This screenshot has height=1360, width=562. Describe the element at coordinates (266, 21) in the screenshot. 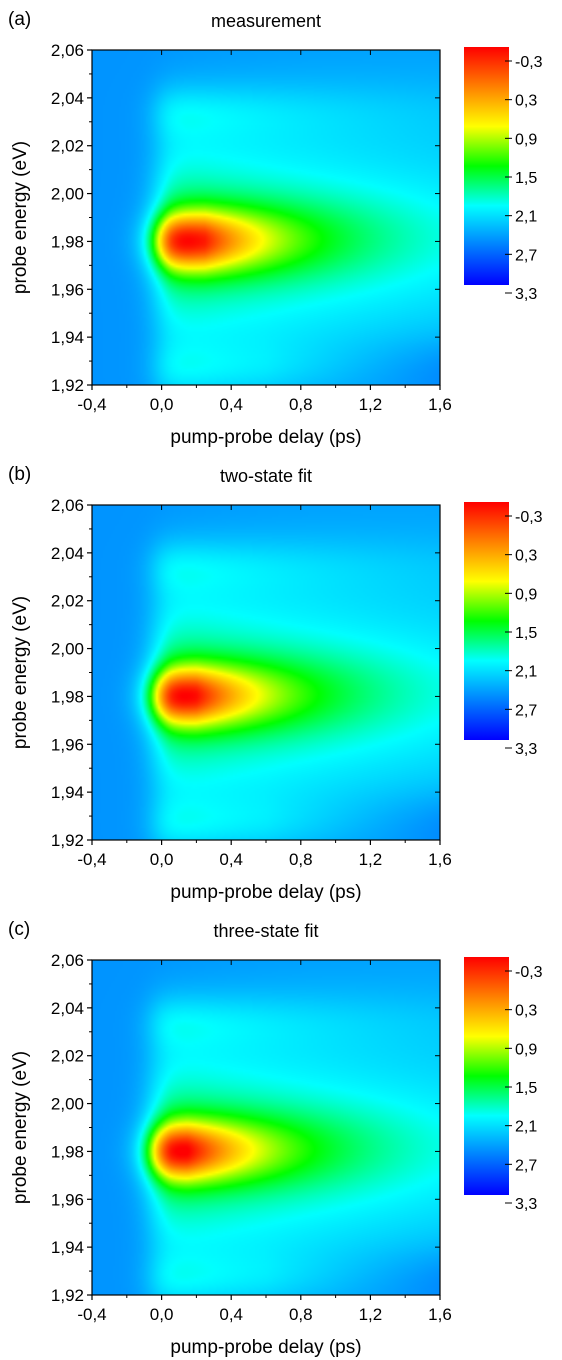

I see `chart-title: measurement` at that location.